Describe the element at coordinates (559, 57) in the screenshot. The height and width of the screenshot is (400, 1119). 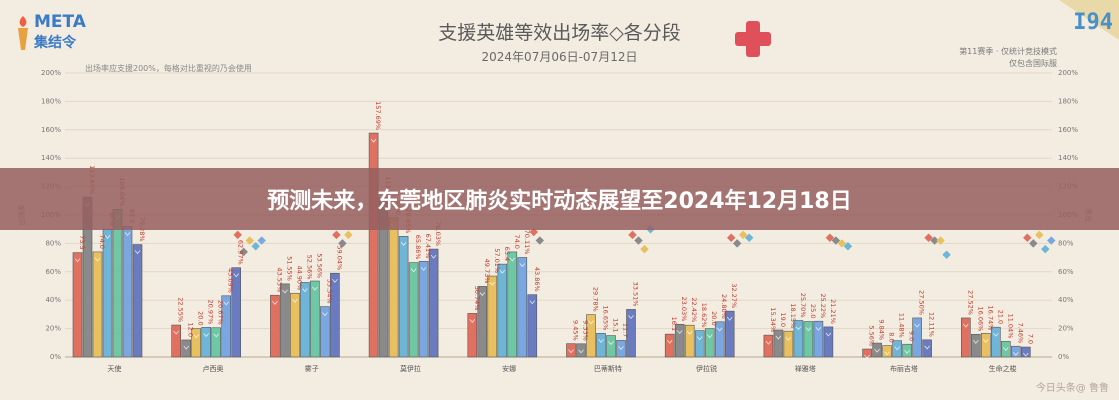
I see `chart-subtitle: 2024年07月06日-07月12日` at that location.